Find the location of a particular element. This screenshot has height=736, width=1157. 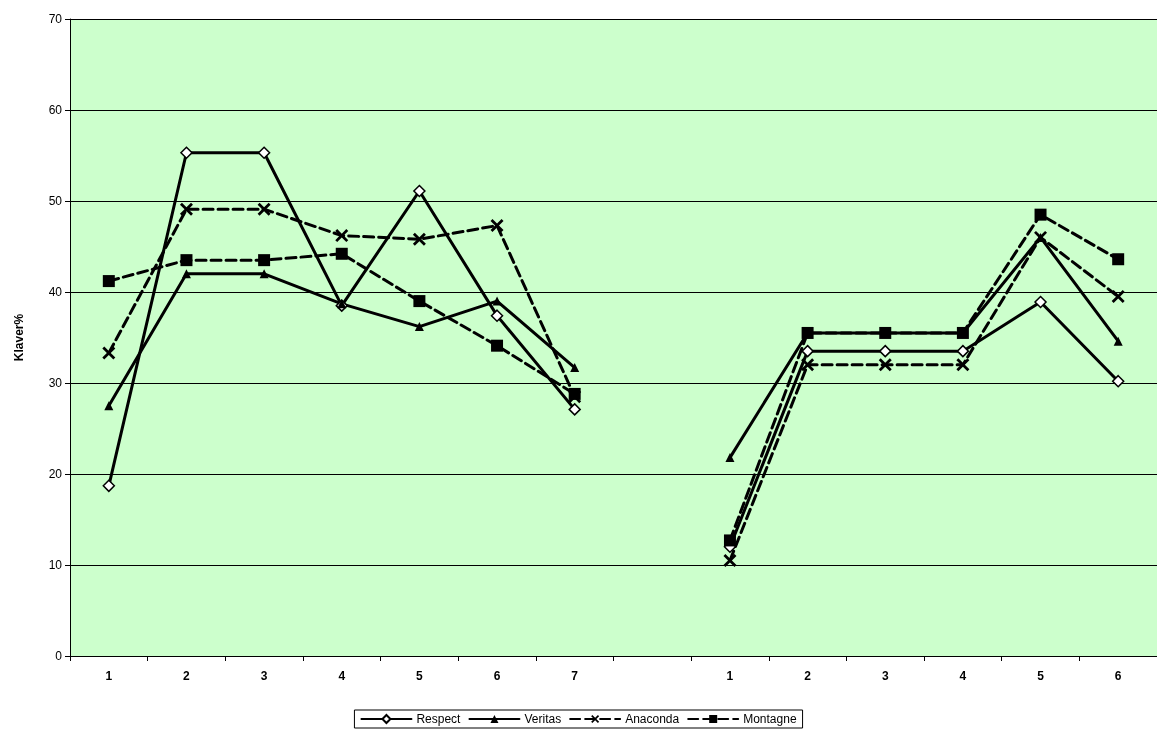

y-tick-label: 0 is located at coordinates (59, 656).